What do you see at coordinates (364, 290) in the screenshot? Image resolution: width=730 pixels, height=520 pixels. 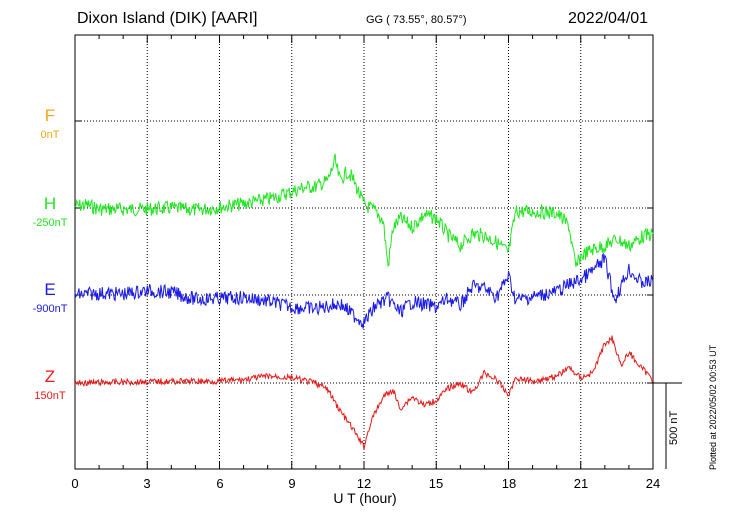 I see `series-line-e` at bounding box center [364, 290].